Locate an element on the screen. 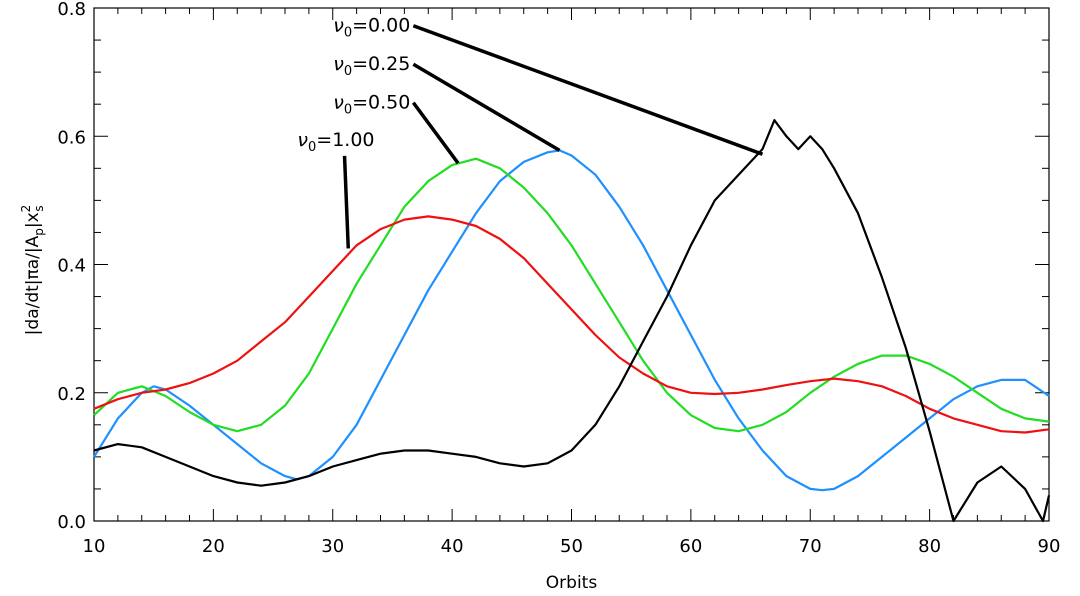 This screenshot has width=1080, height=596. legend-label-3: ν0=1.00 is located at coordinates (335, 142).